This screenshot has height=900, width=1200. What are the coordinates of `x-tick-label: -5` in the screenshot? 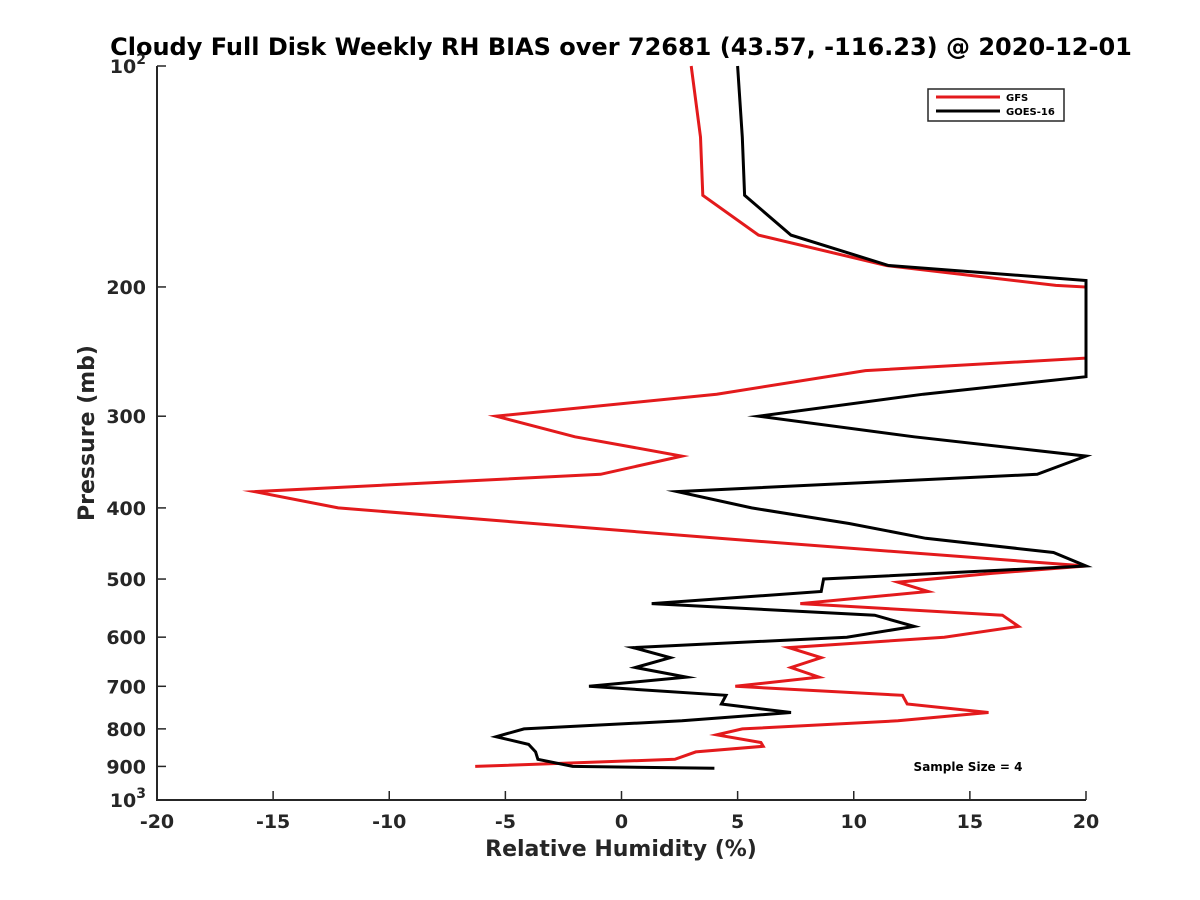 It's located at (505, 822).